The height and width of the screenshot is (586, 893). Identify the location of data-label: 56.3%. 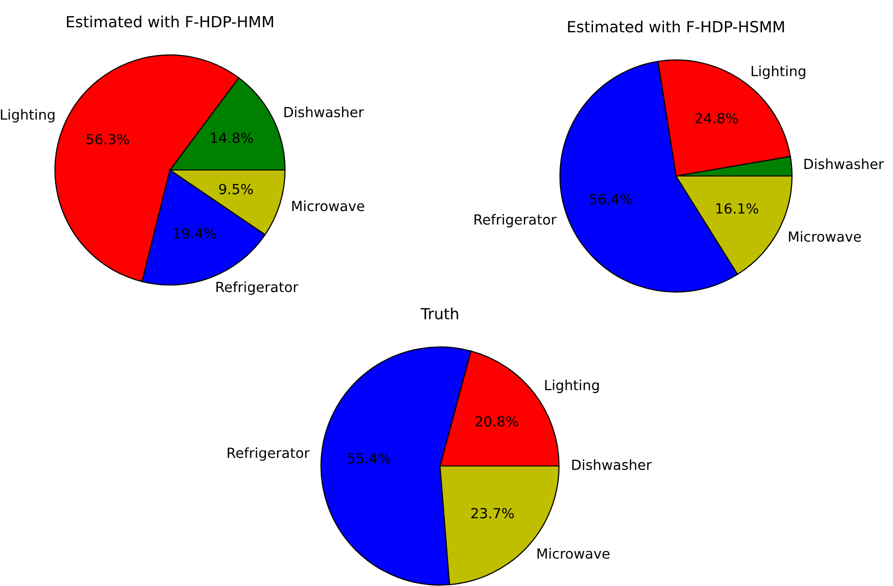
(107, 139).